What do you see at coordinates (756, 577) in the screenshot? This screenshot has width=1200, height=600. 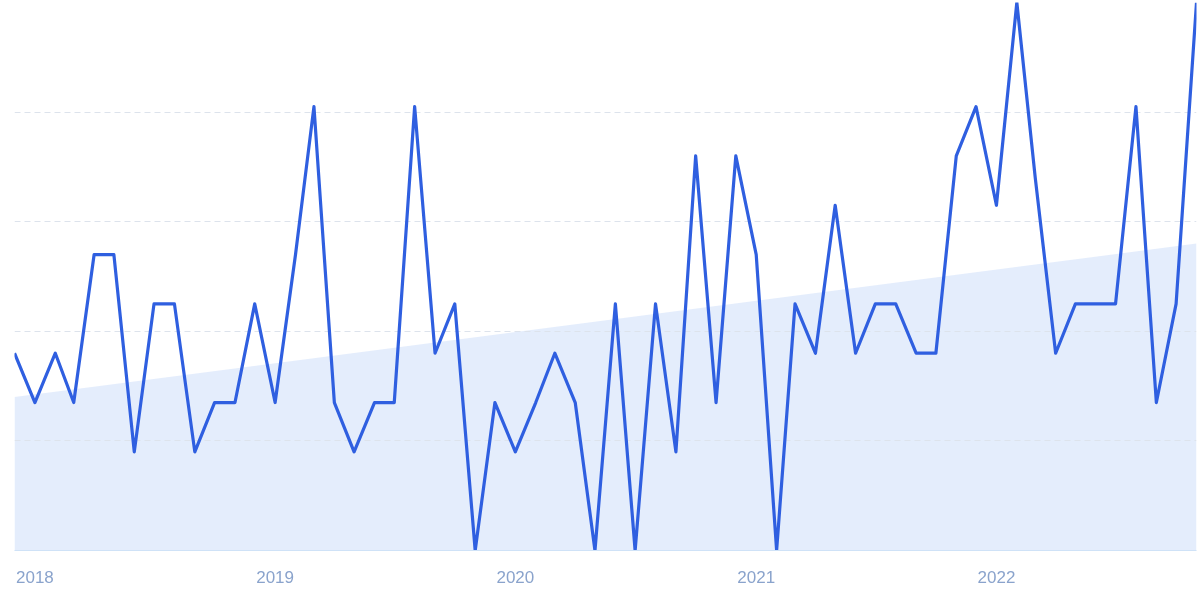 I see `x-tick-label: 2021` at bounding box center [756, 577].